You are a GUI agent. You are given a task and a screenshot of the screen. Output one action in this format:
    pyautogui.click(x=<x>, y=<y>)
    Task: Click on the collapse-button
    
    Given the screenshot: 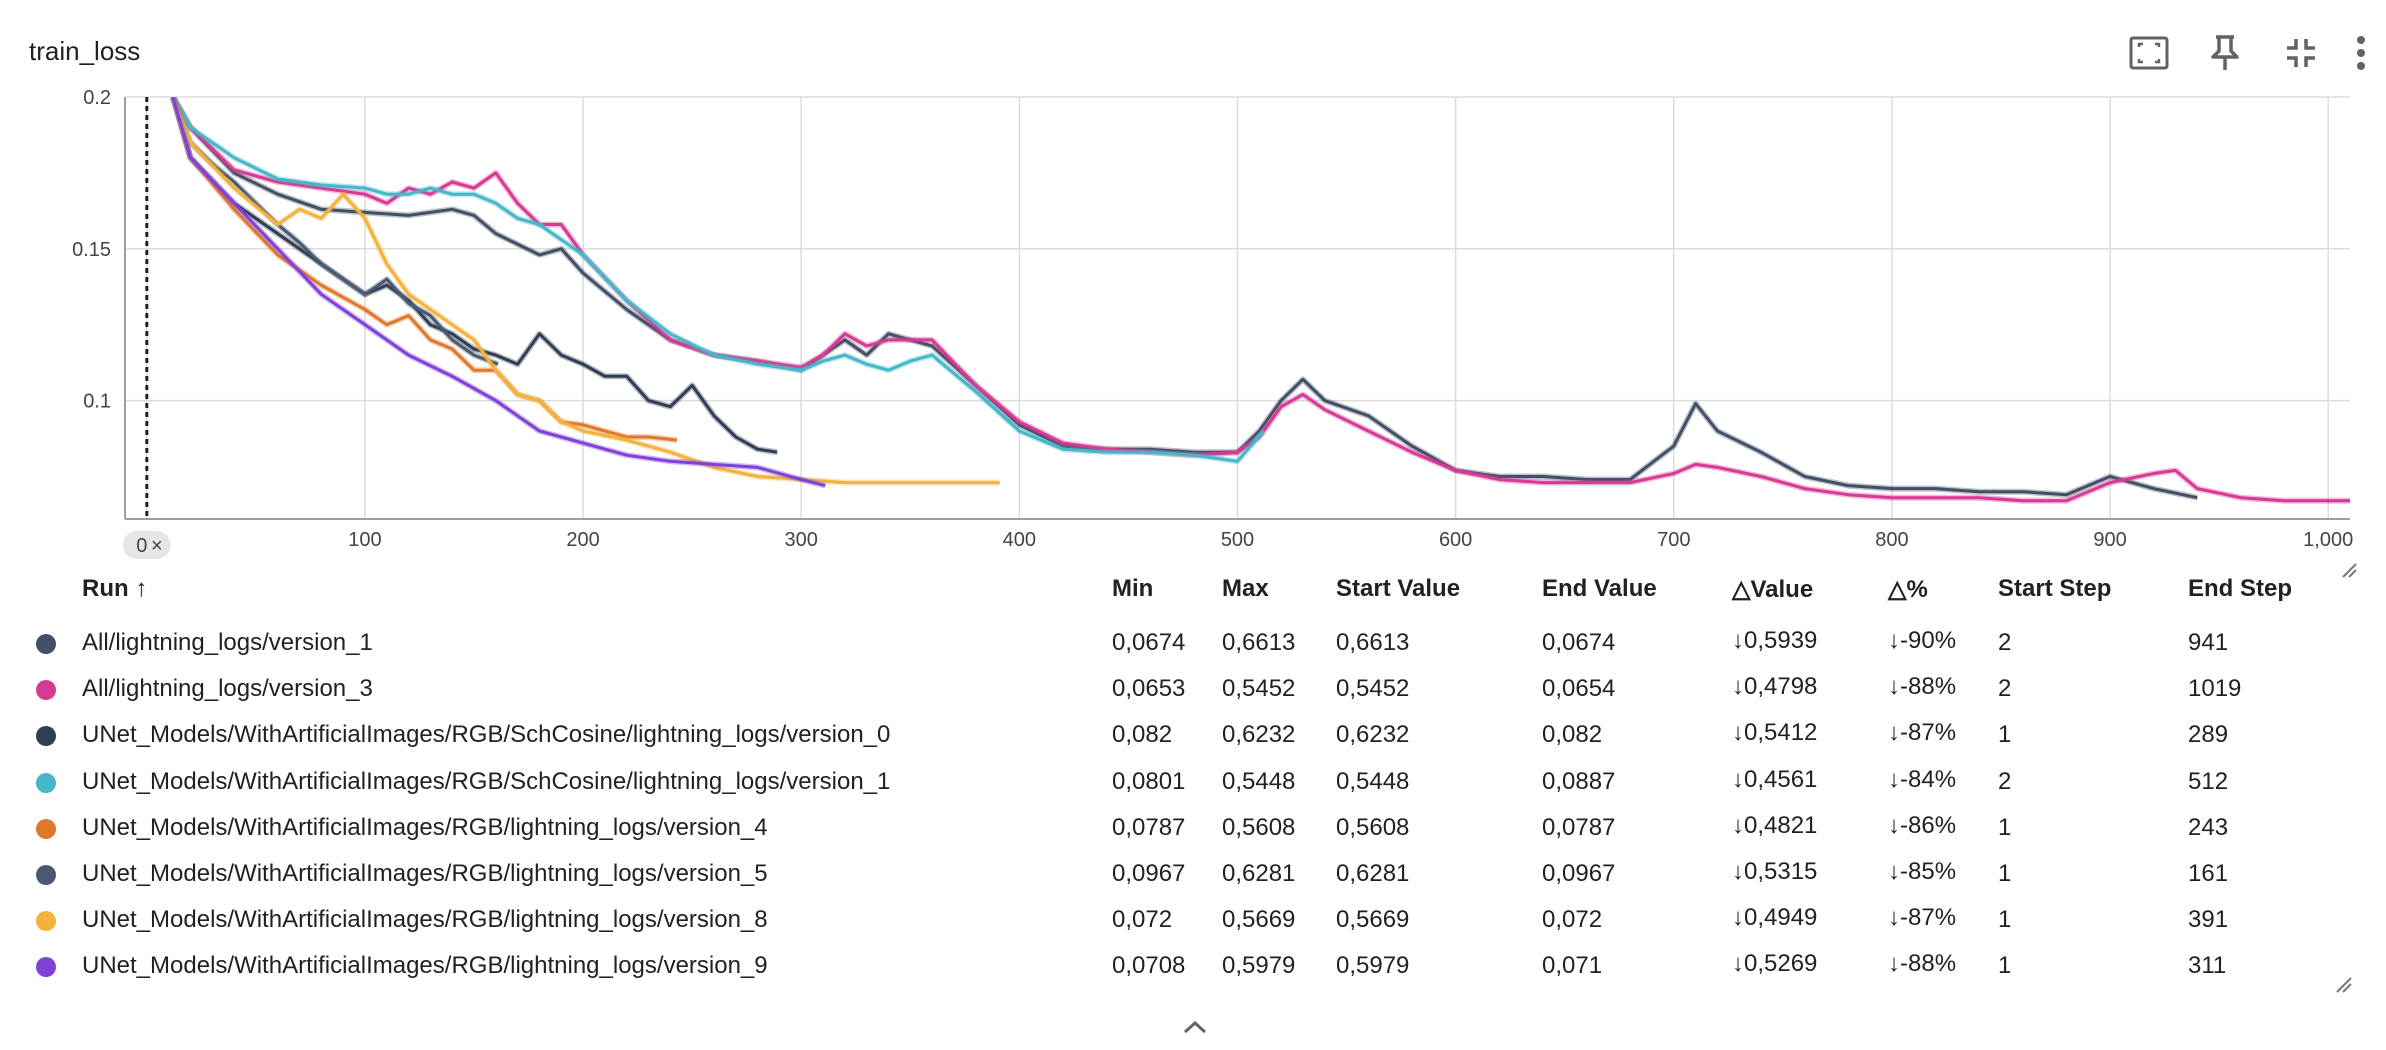 What is the action you would take?
    pyautogui.click(x=2301, y=53)
    